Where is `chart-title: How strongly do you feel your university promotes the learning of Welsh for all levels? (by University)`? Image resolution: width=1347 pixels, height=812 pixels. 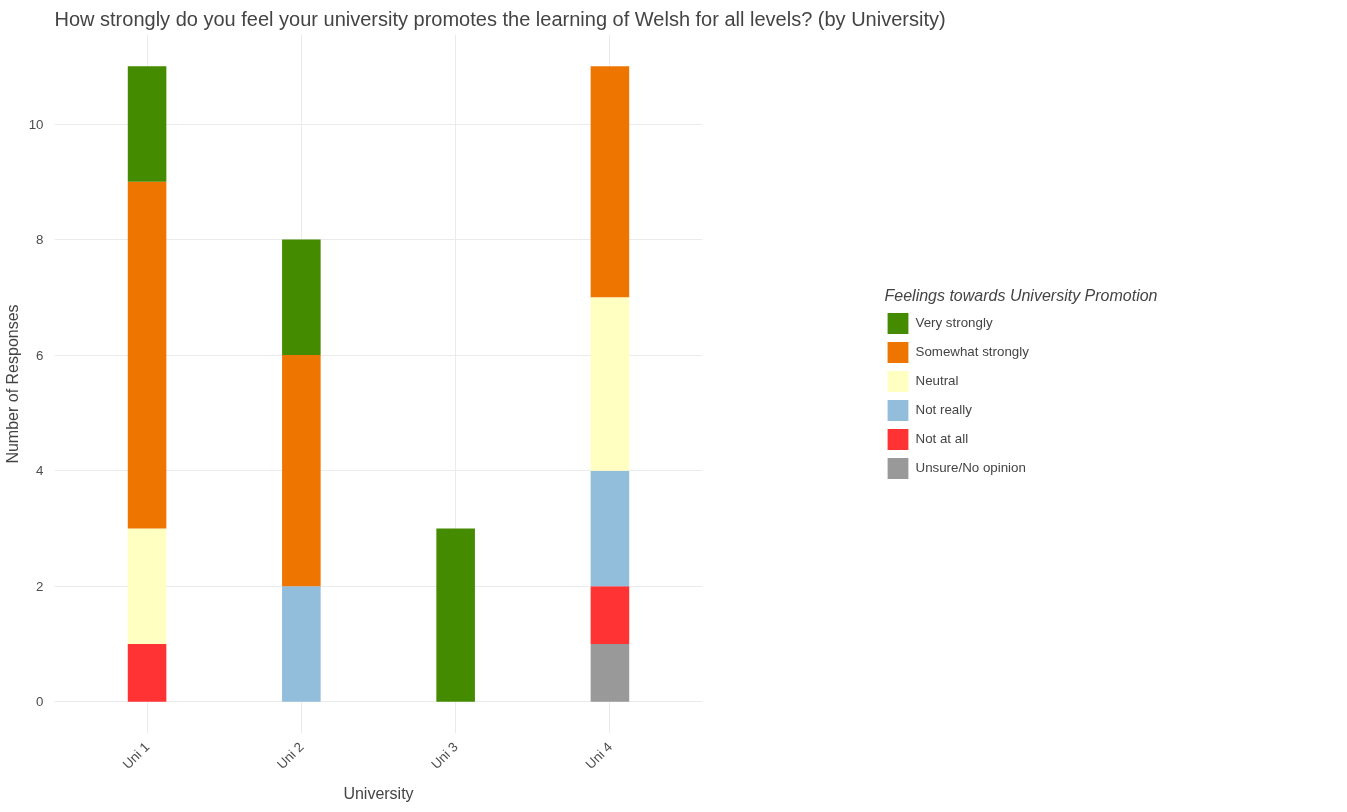
chart-title: How strongly do you feel your university promotes the learning of Welsh for all levels? (by University) is located at coordinates (500, 18).